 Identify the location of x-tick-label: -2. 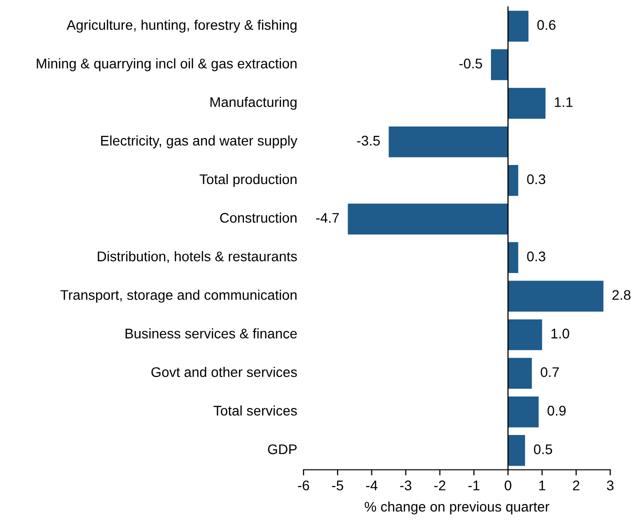
(440, 485).